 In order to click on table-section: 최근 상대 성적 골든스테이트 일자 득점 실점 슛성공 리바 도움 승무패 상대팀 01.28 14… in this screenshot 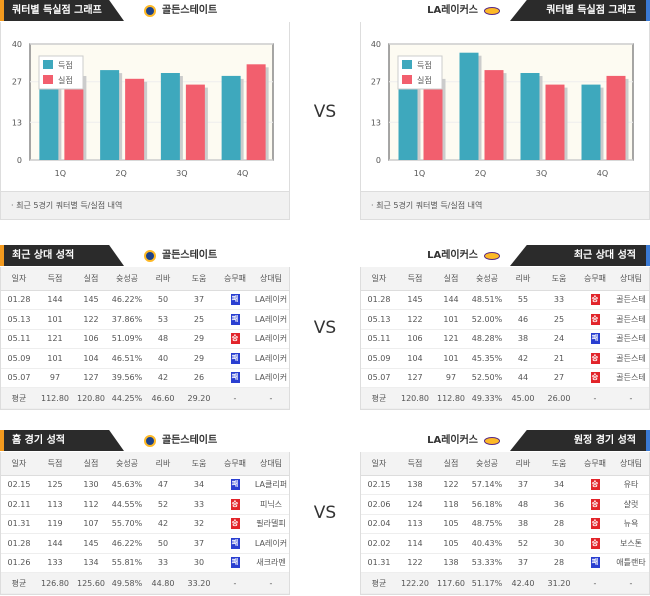, I will do `click(145, 327)`.